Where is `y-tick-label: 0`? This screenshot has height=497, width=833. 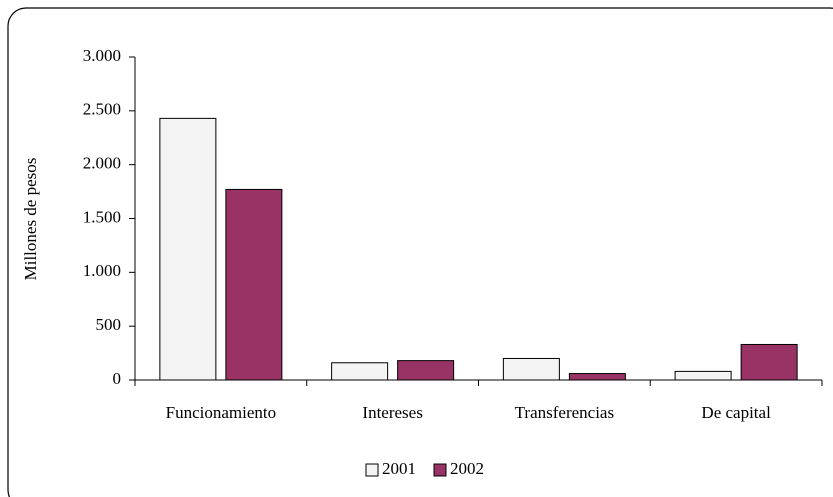 y-tick-label: 0 is located at coordinates (117, 378).